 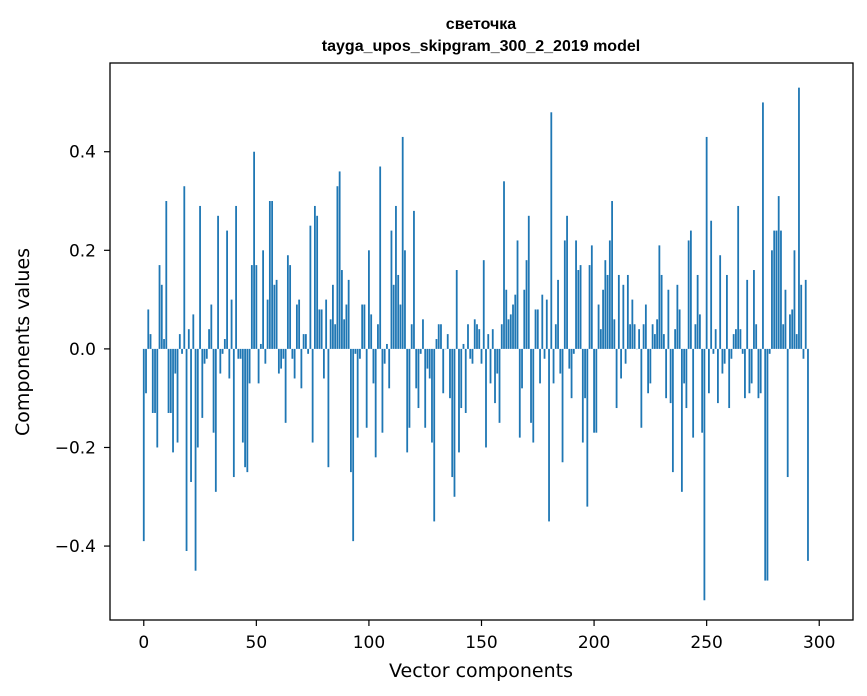 I want to click on y-tick-label: 0.2, so click(x=82, y=251).